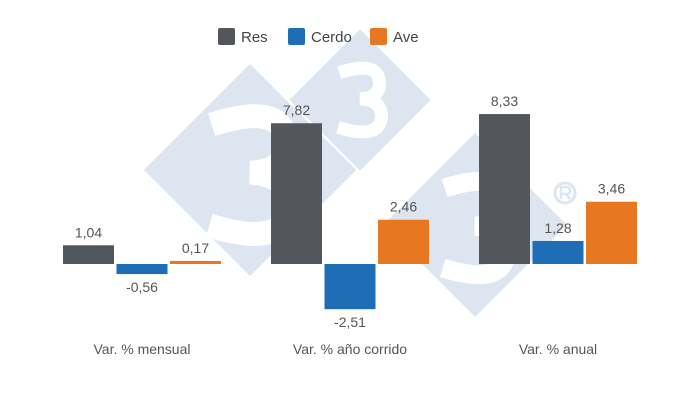 The width and height of the screenshot is (700, 400). I want to click on legend-label-res: Res, so click(254, 37).